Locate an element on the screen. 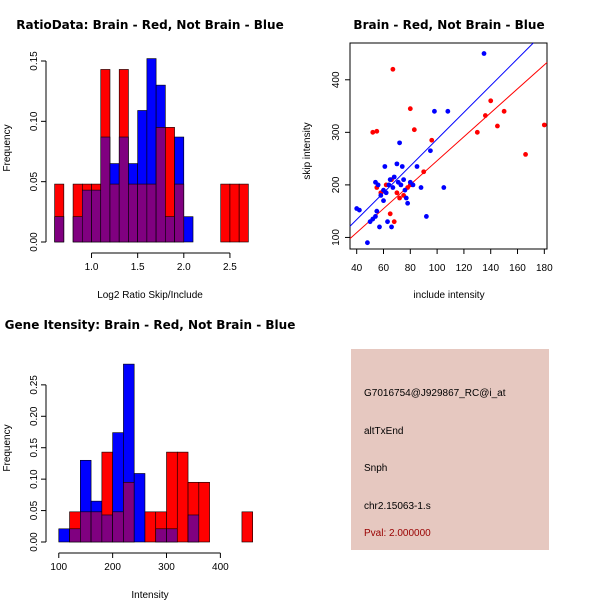  scatter-plot-box is located at coordinates (448, 146).